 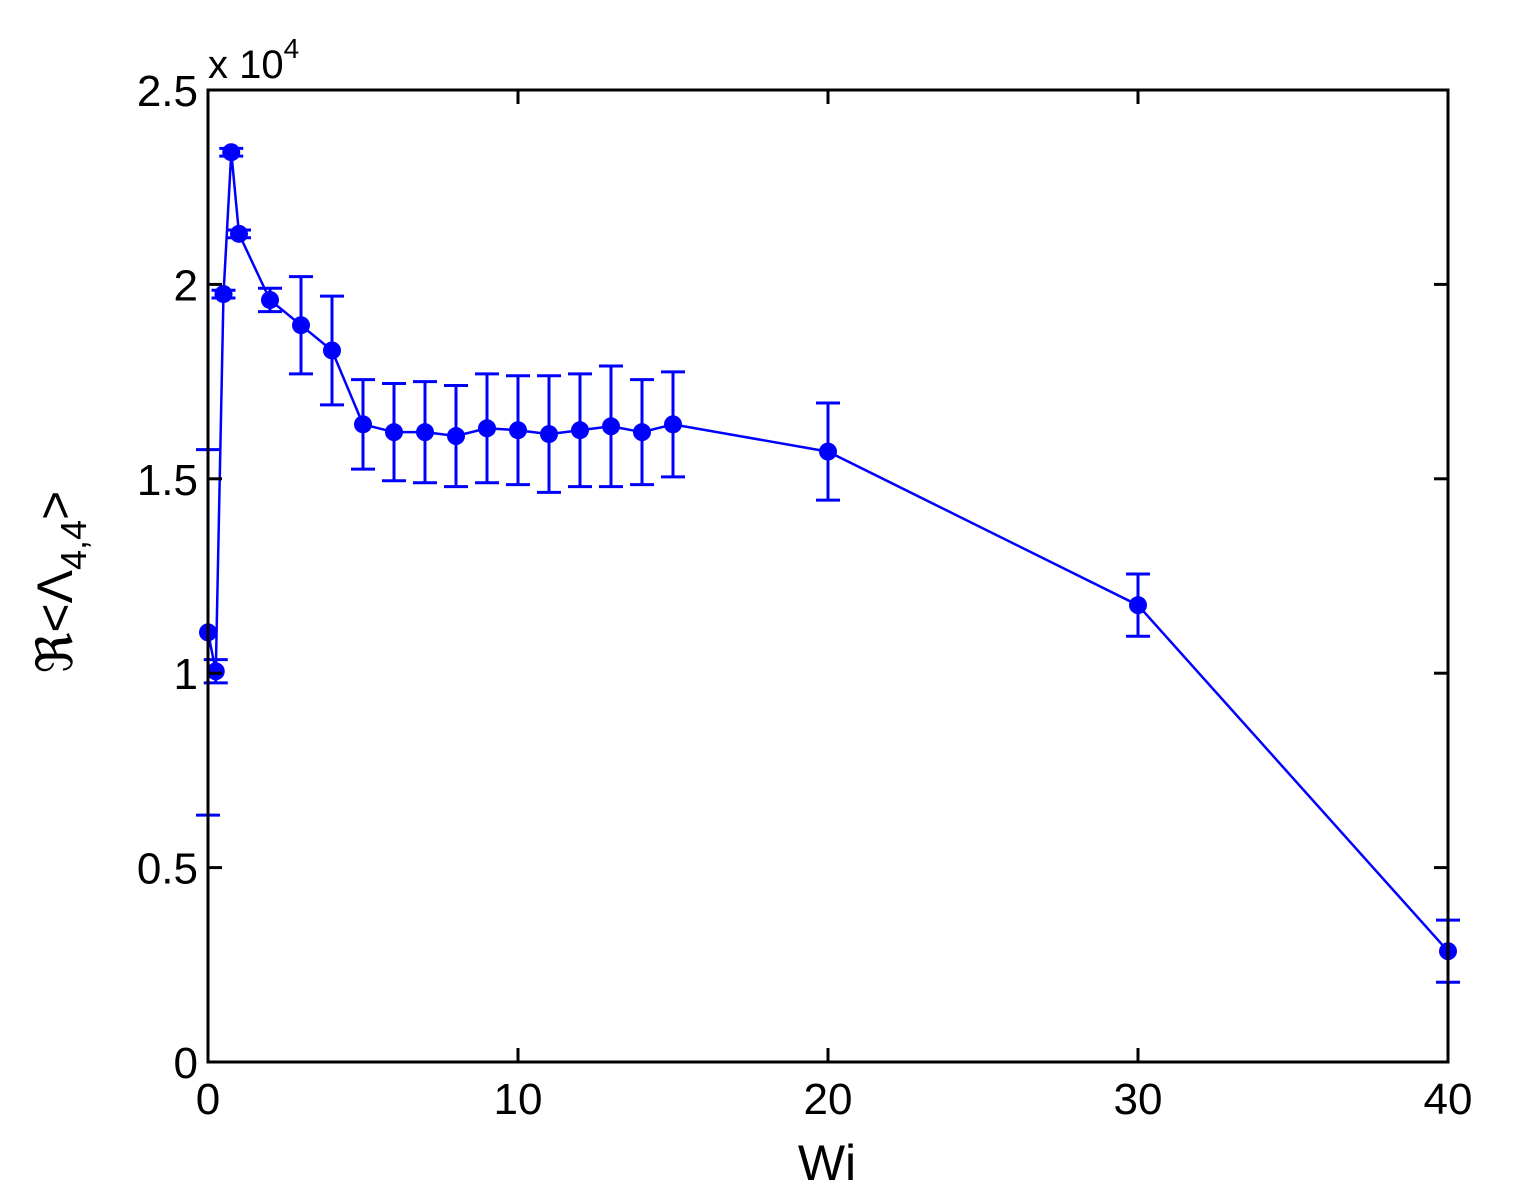 What do you see at coordinates (186, 1063) in the screenshot?
I see `y-tick-label: 0` at bounding box center [186, 1063].